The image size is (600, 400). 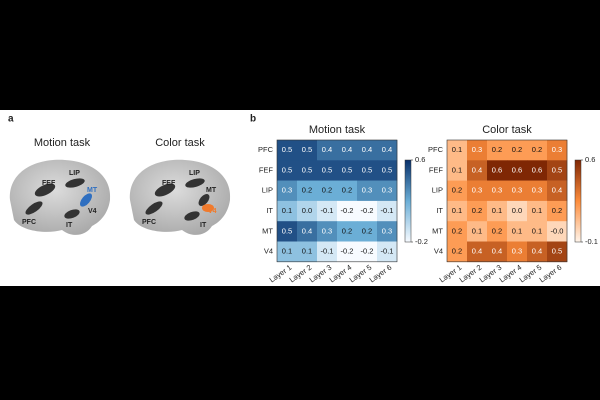 I want to click on frame, so click(x=507, y=201).